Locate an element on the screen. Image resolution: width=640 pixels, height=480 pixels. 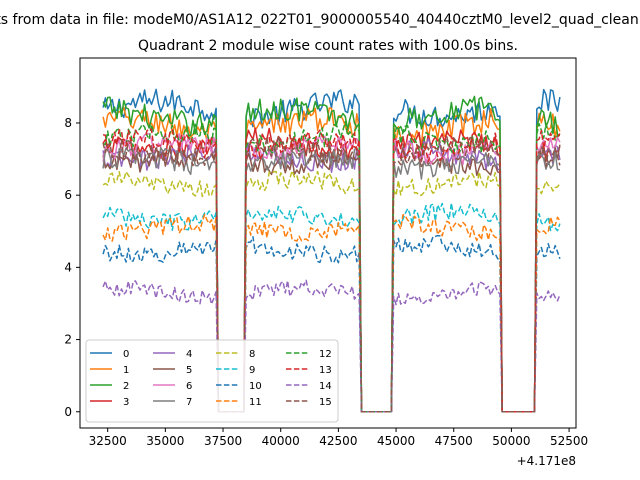
x-tick-label: 45000 is located at coordinates (396, 441).